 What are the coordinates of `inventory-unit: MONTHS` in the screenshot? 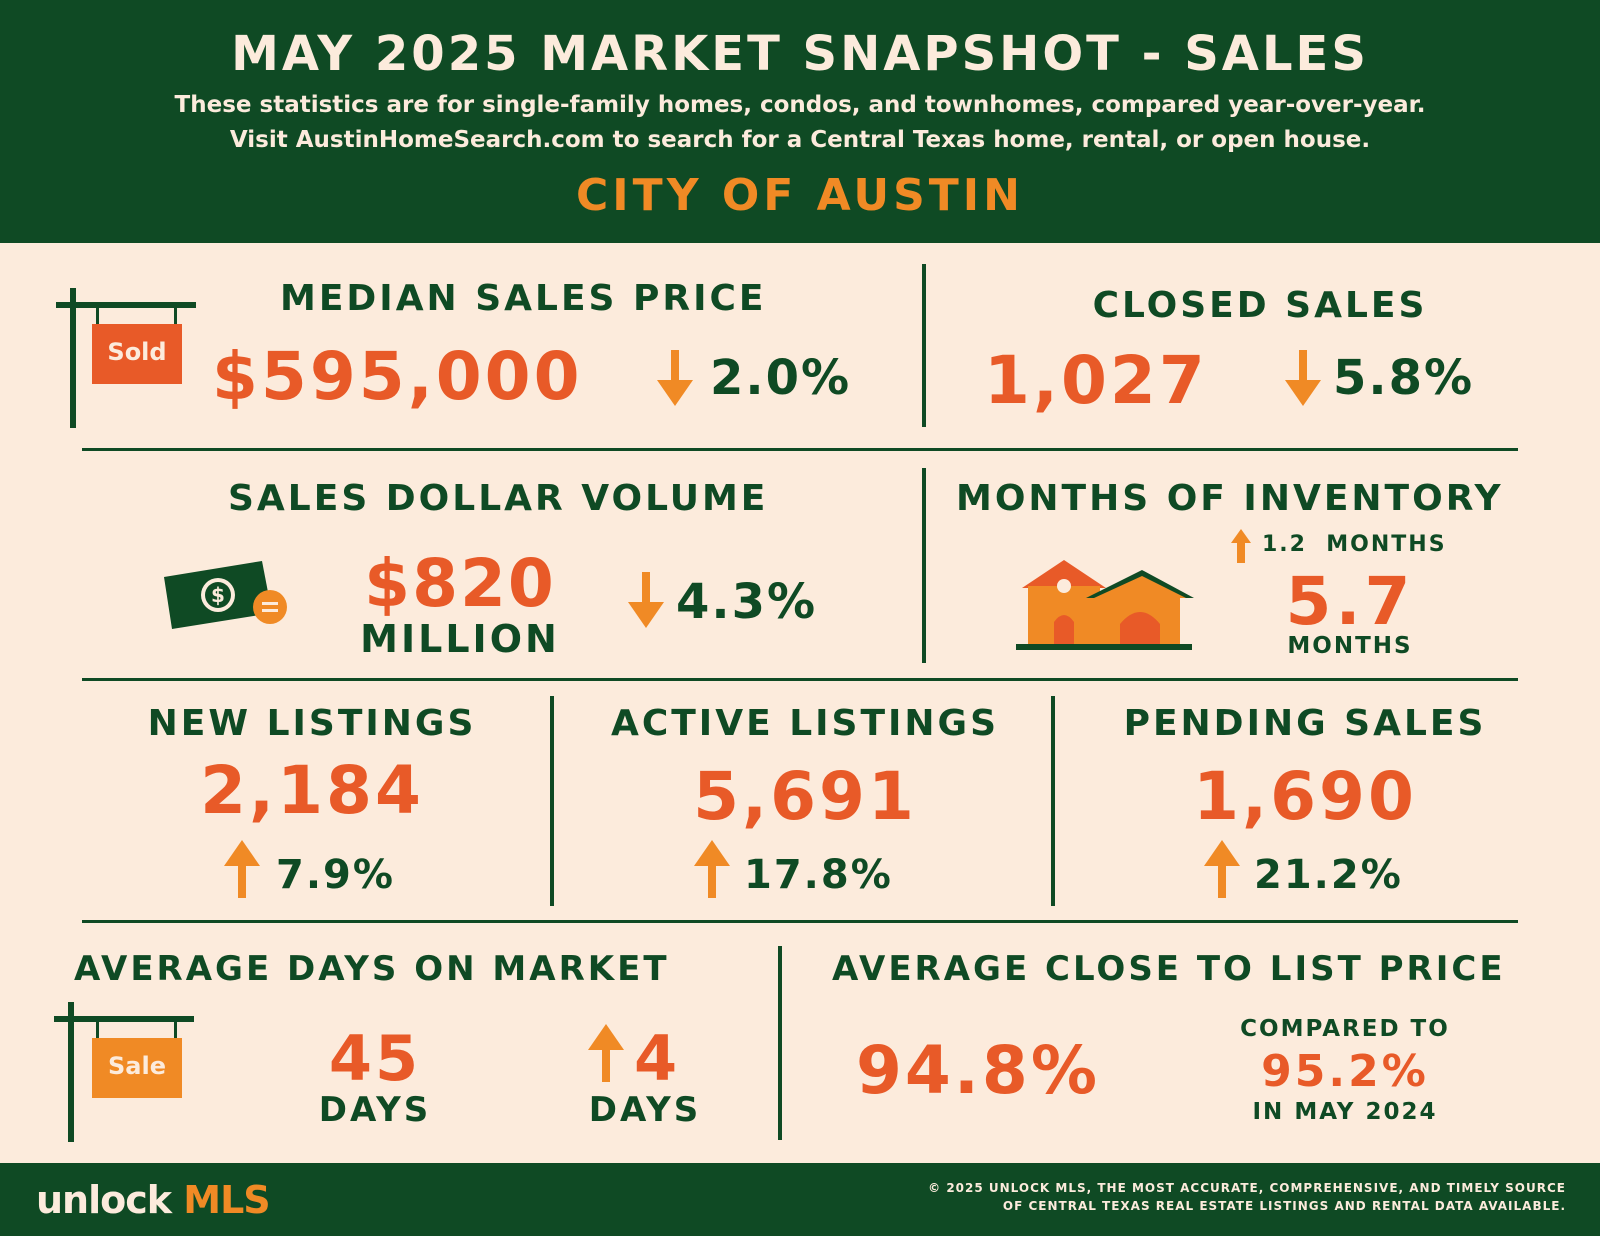 It's located at (1350, 646).